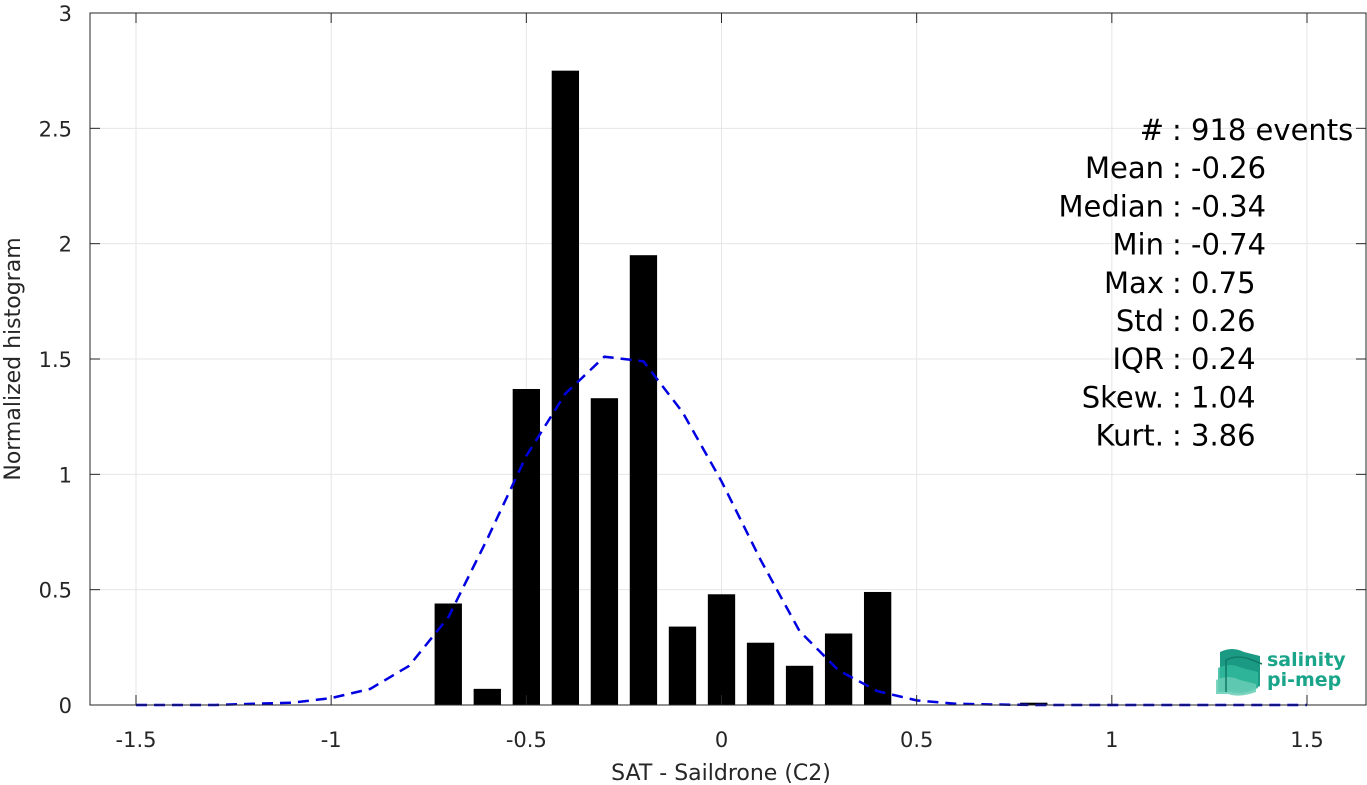  I want to click on logo-waves-icon, so click(1239, 672).